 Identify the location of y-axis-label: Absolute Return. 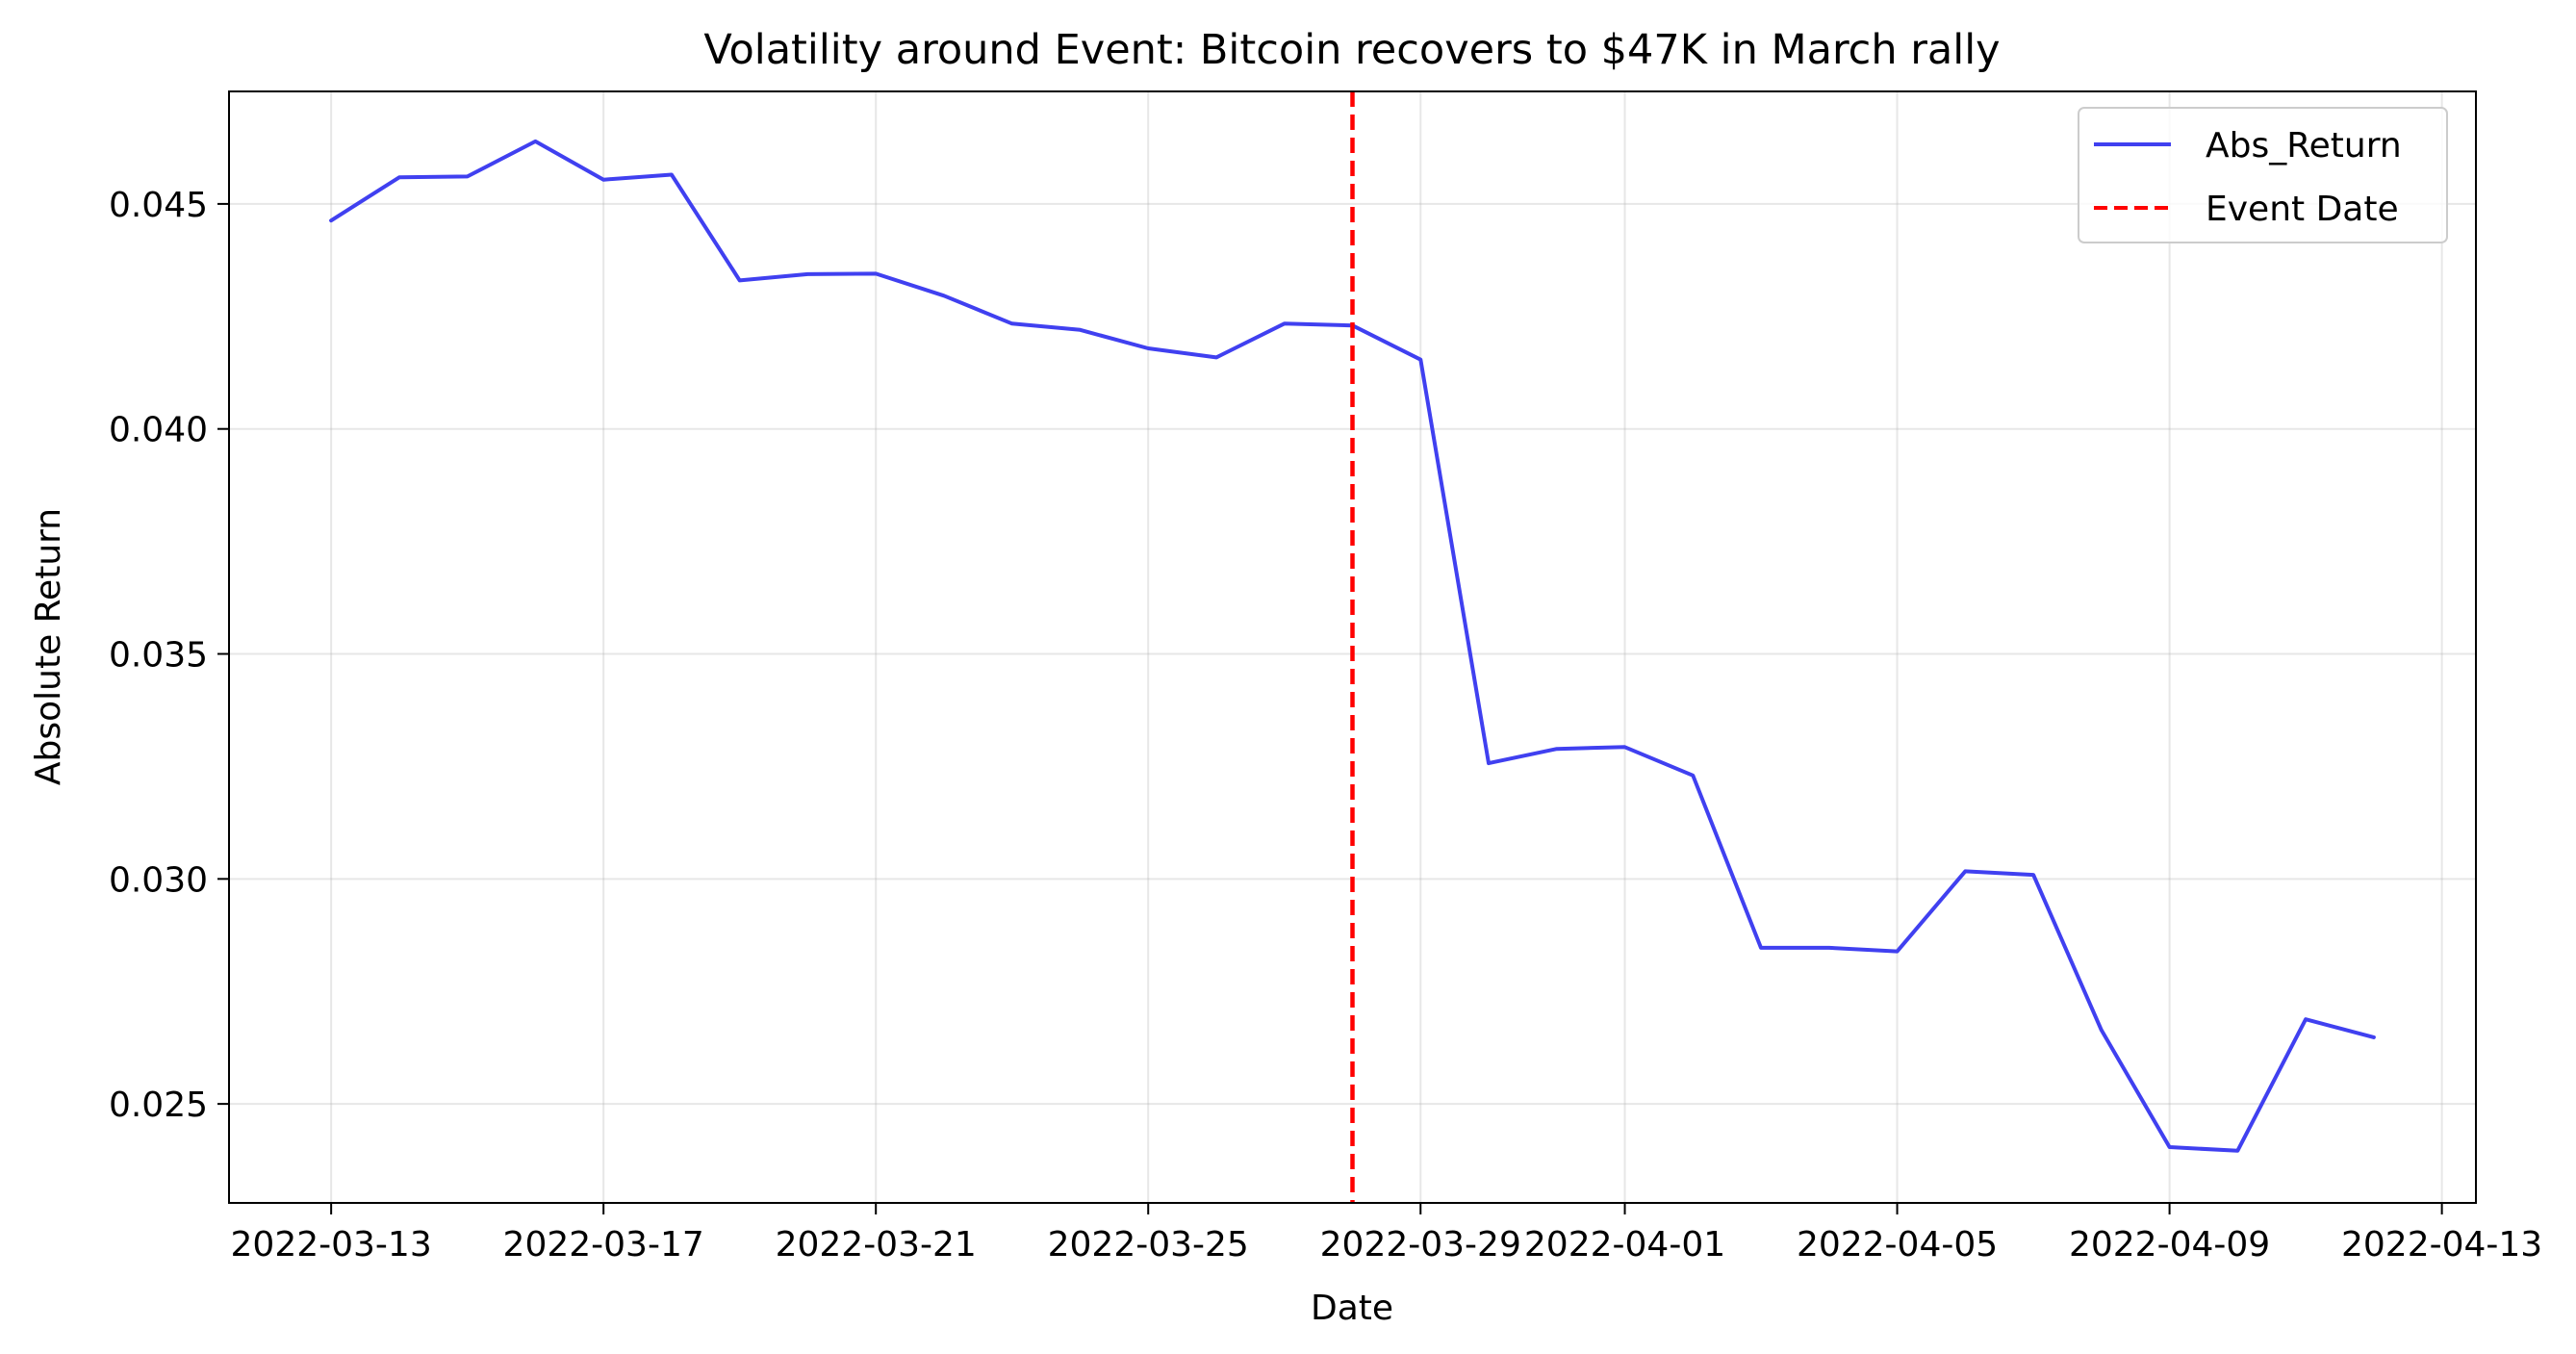
(48, 646).